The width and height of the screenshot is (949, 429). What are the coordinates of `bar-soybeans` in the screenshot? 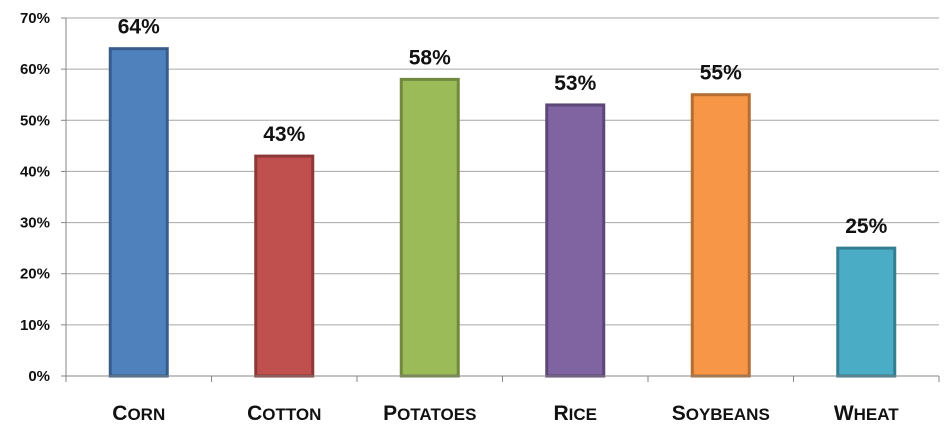 It's located at (720, 235).